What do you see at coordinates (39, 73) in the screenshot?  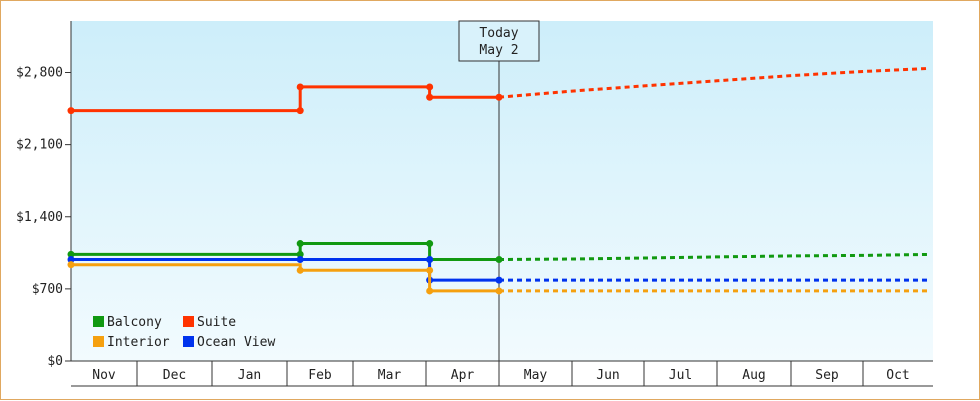 I see `y-tick-label: $2,800` at bounding box center [39, 73].